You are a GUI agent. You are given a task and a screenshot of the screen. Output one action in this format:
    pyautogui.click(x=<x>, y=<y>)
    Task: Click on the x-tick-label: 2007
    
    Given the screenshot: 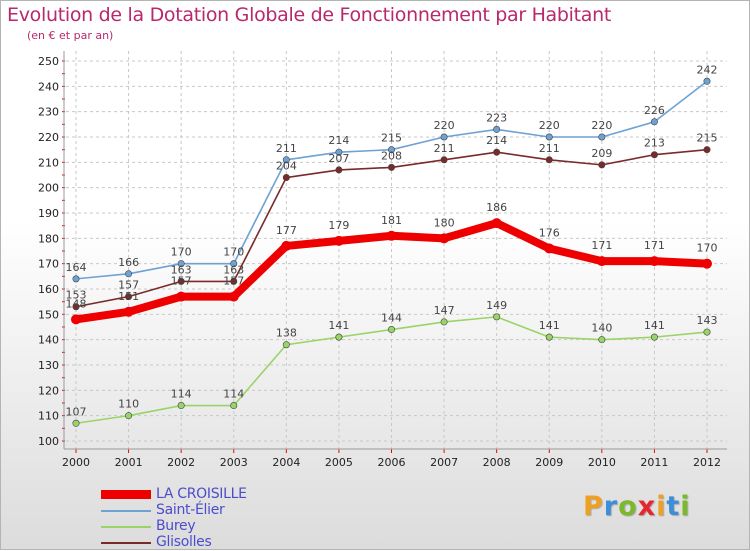 What is the action you would take?
    pyautogui.click(x=444, y=462)
    